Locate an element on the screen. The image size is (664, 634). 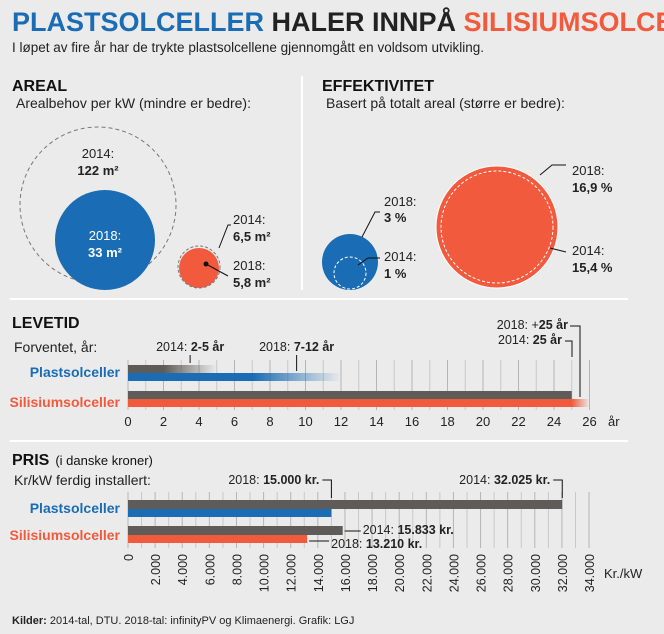
silisium-areal-2014-circle is located at coordinates (199, 267).